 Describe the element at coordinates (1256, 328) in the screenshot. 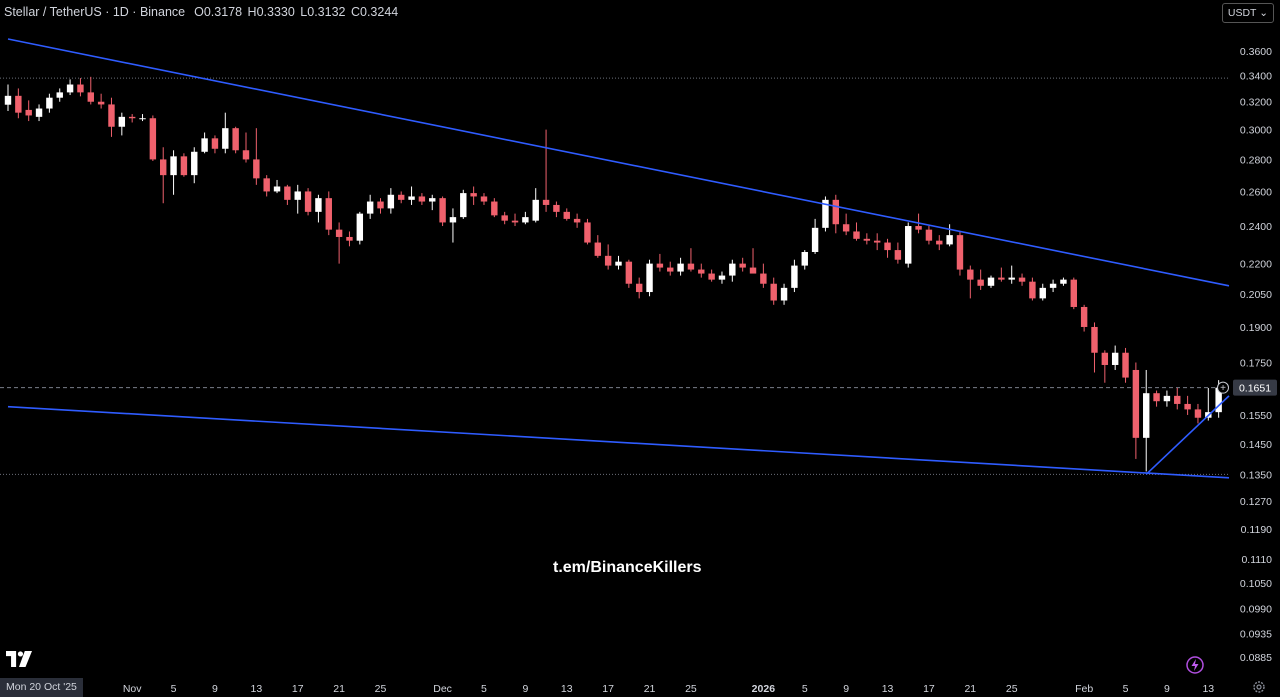

I see `y-tick-label: 0.1900` at that location.